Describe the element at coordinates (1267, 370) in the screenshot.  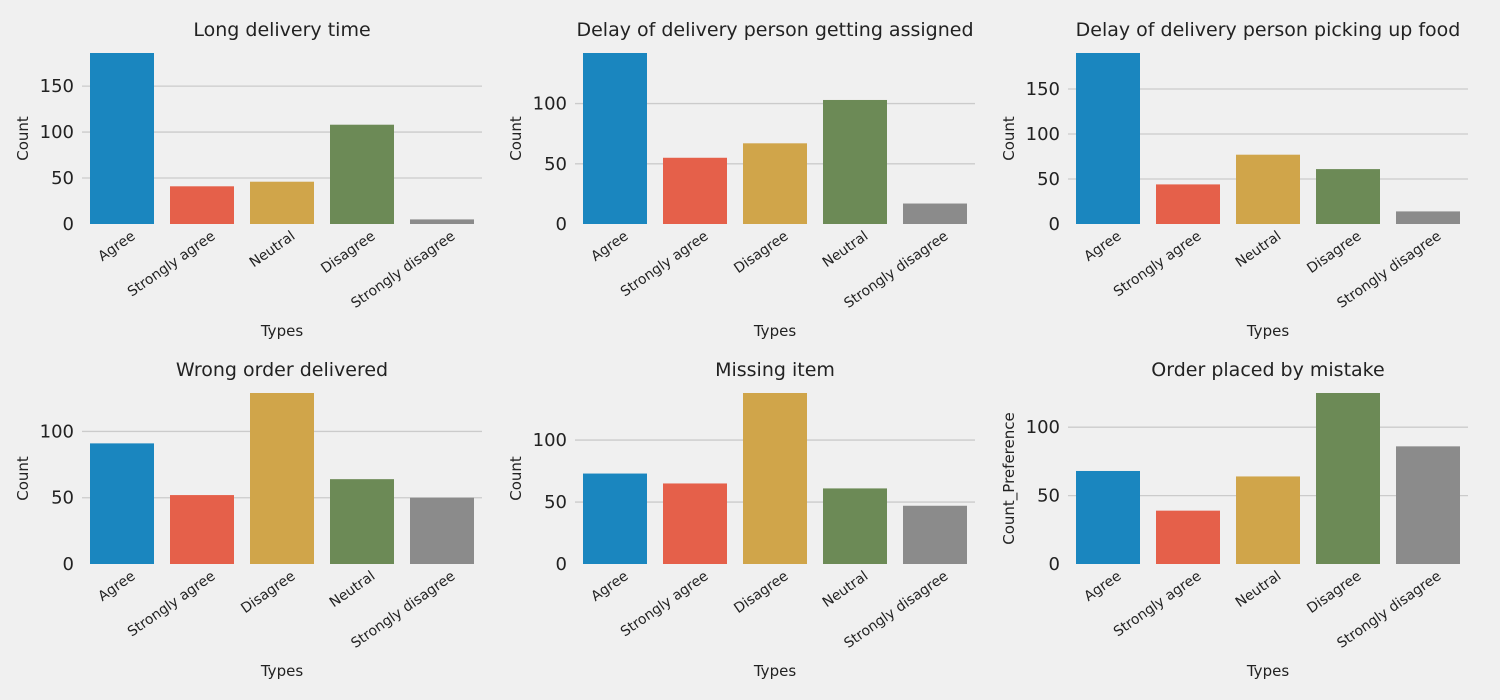
I see `chart-title: Order placed by mistake` at that location.